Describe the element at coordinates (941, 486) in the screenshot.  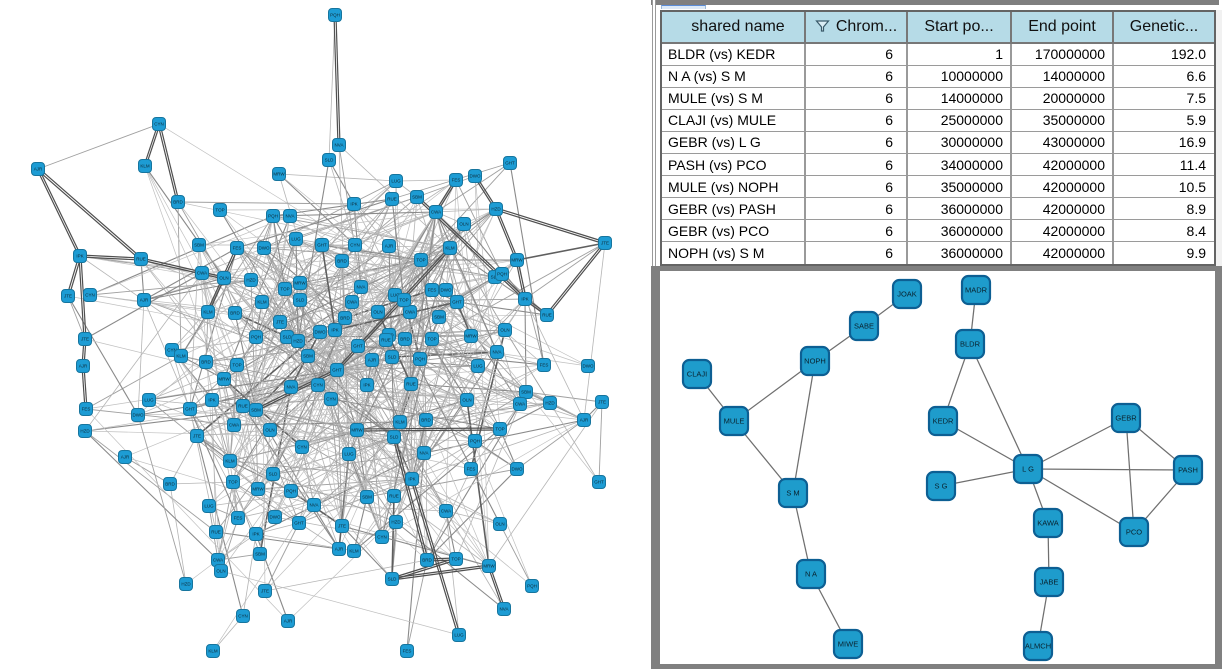
I see `svg-text: S G` at that location.